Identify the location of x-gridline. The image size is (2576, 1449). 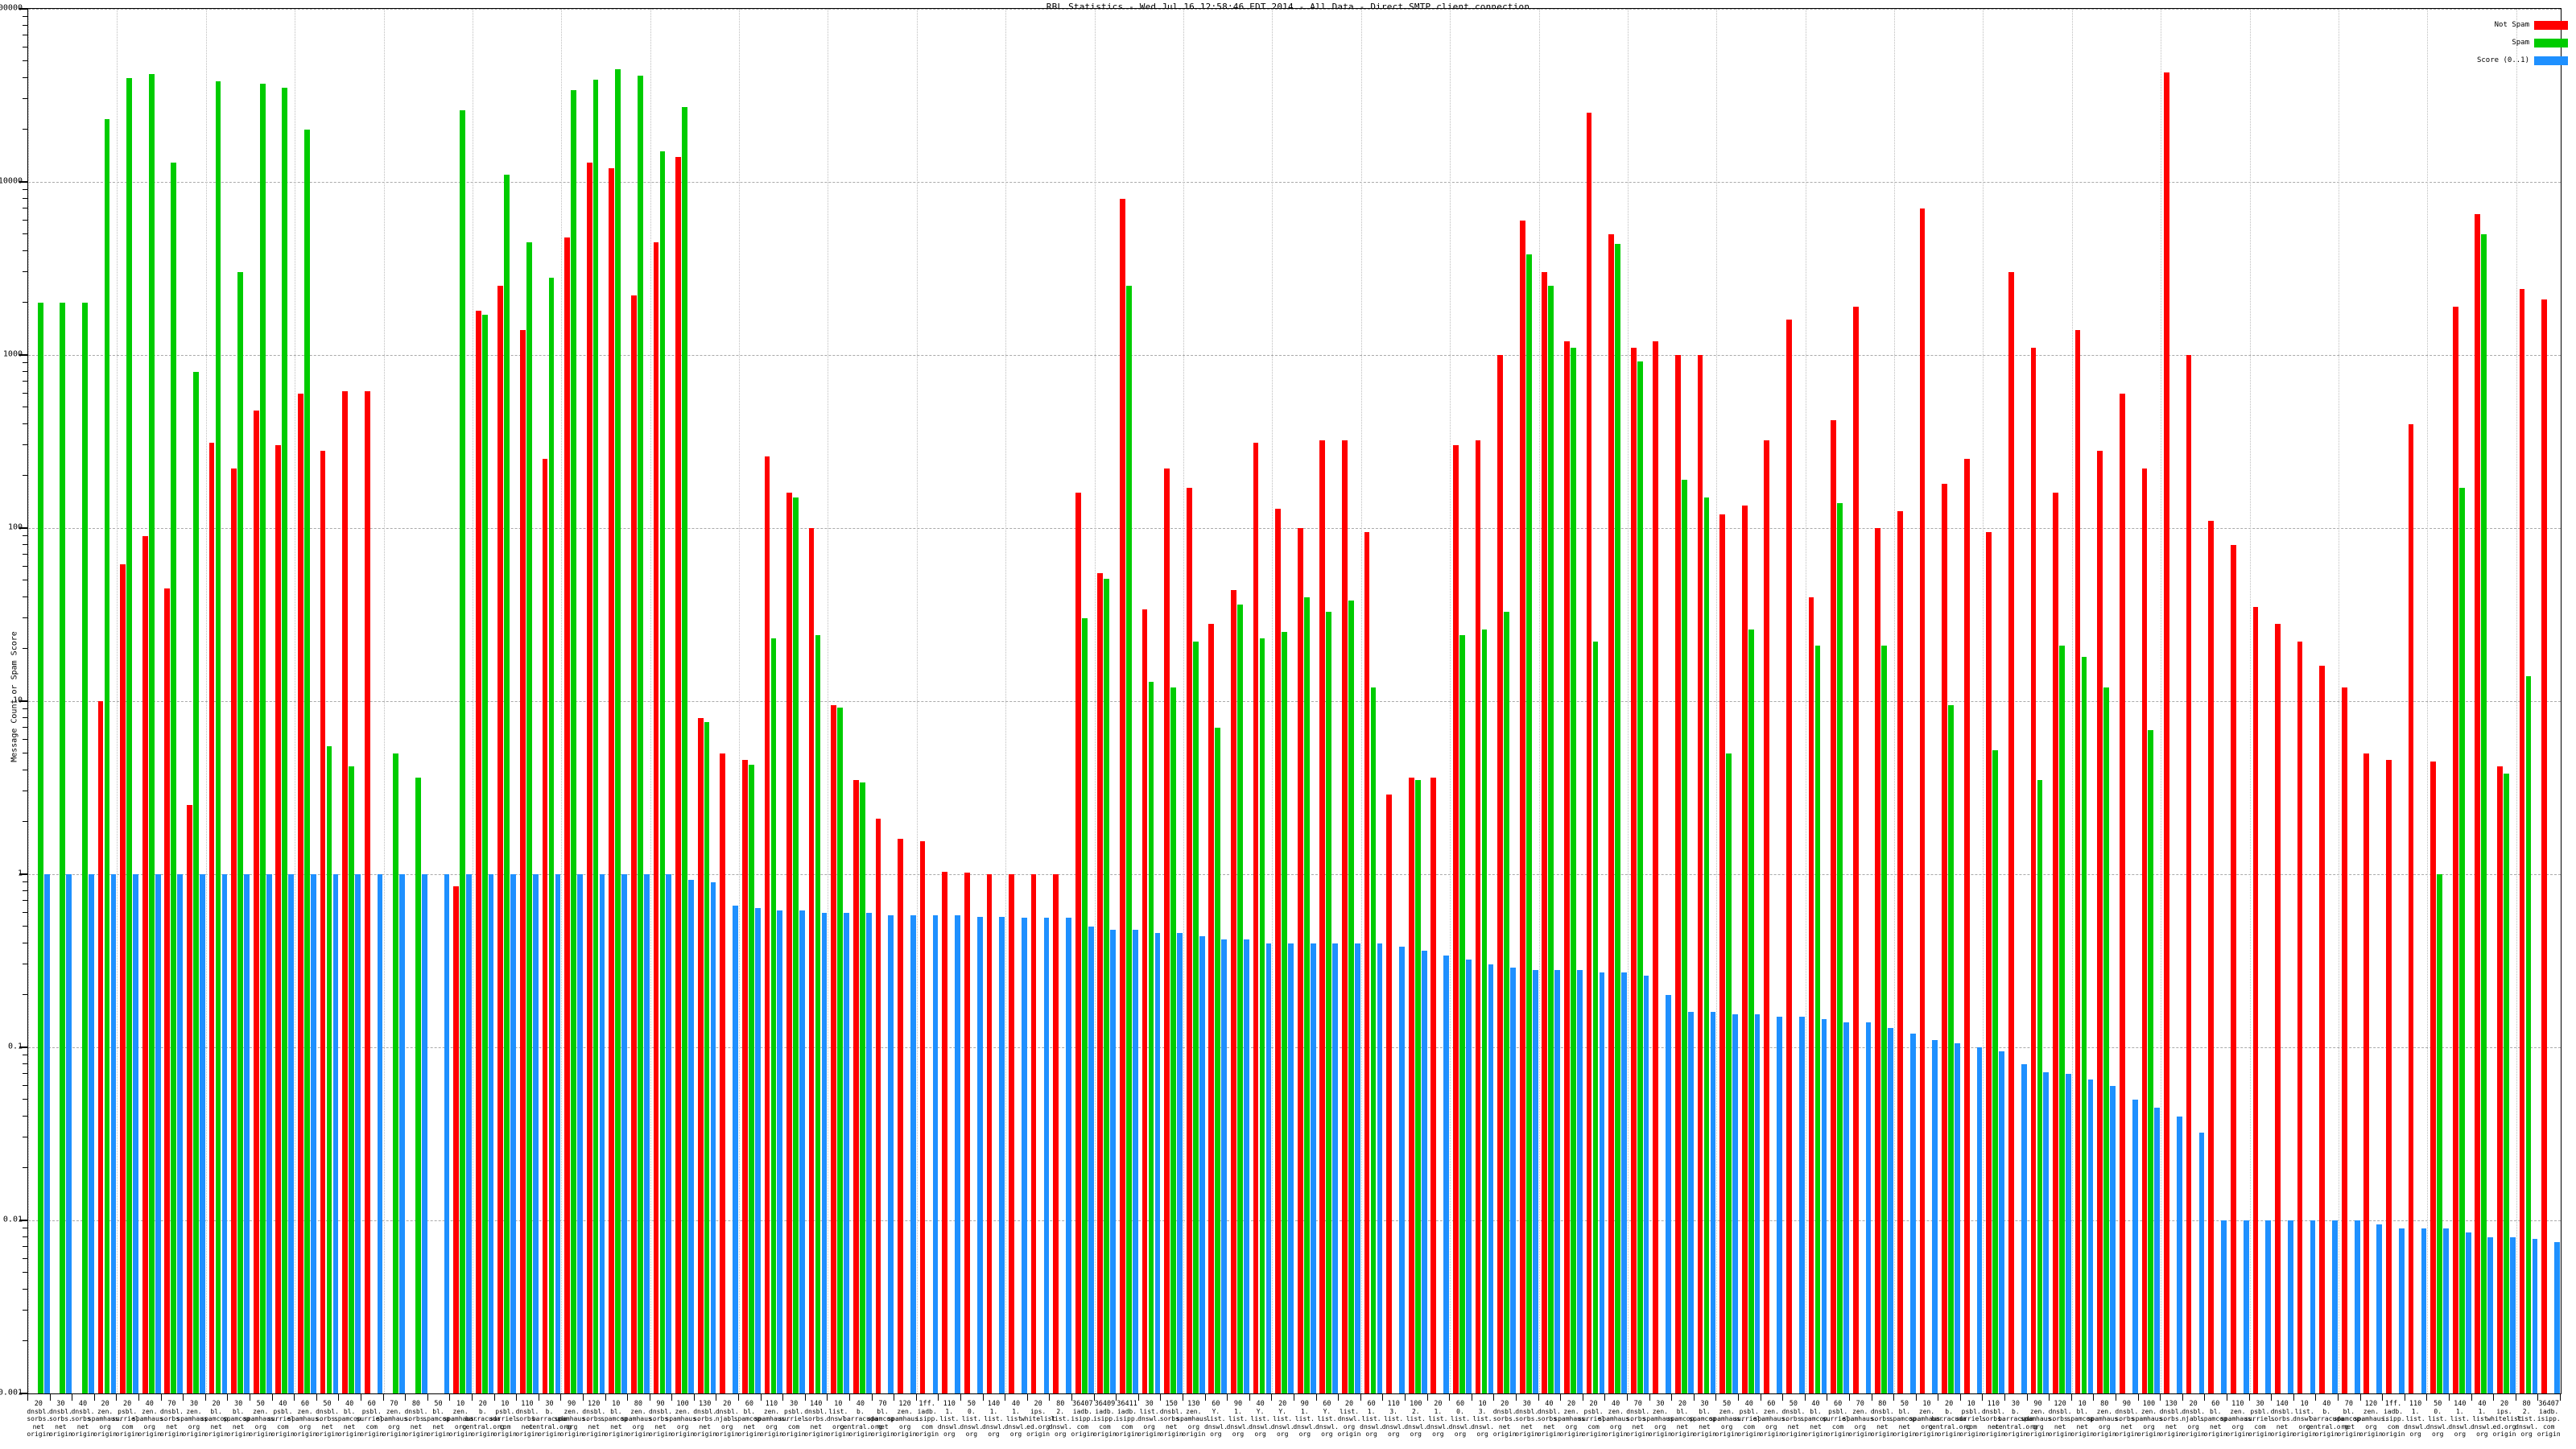
(1717, 701).